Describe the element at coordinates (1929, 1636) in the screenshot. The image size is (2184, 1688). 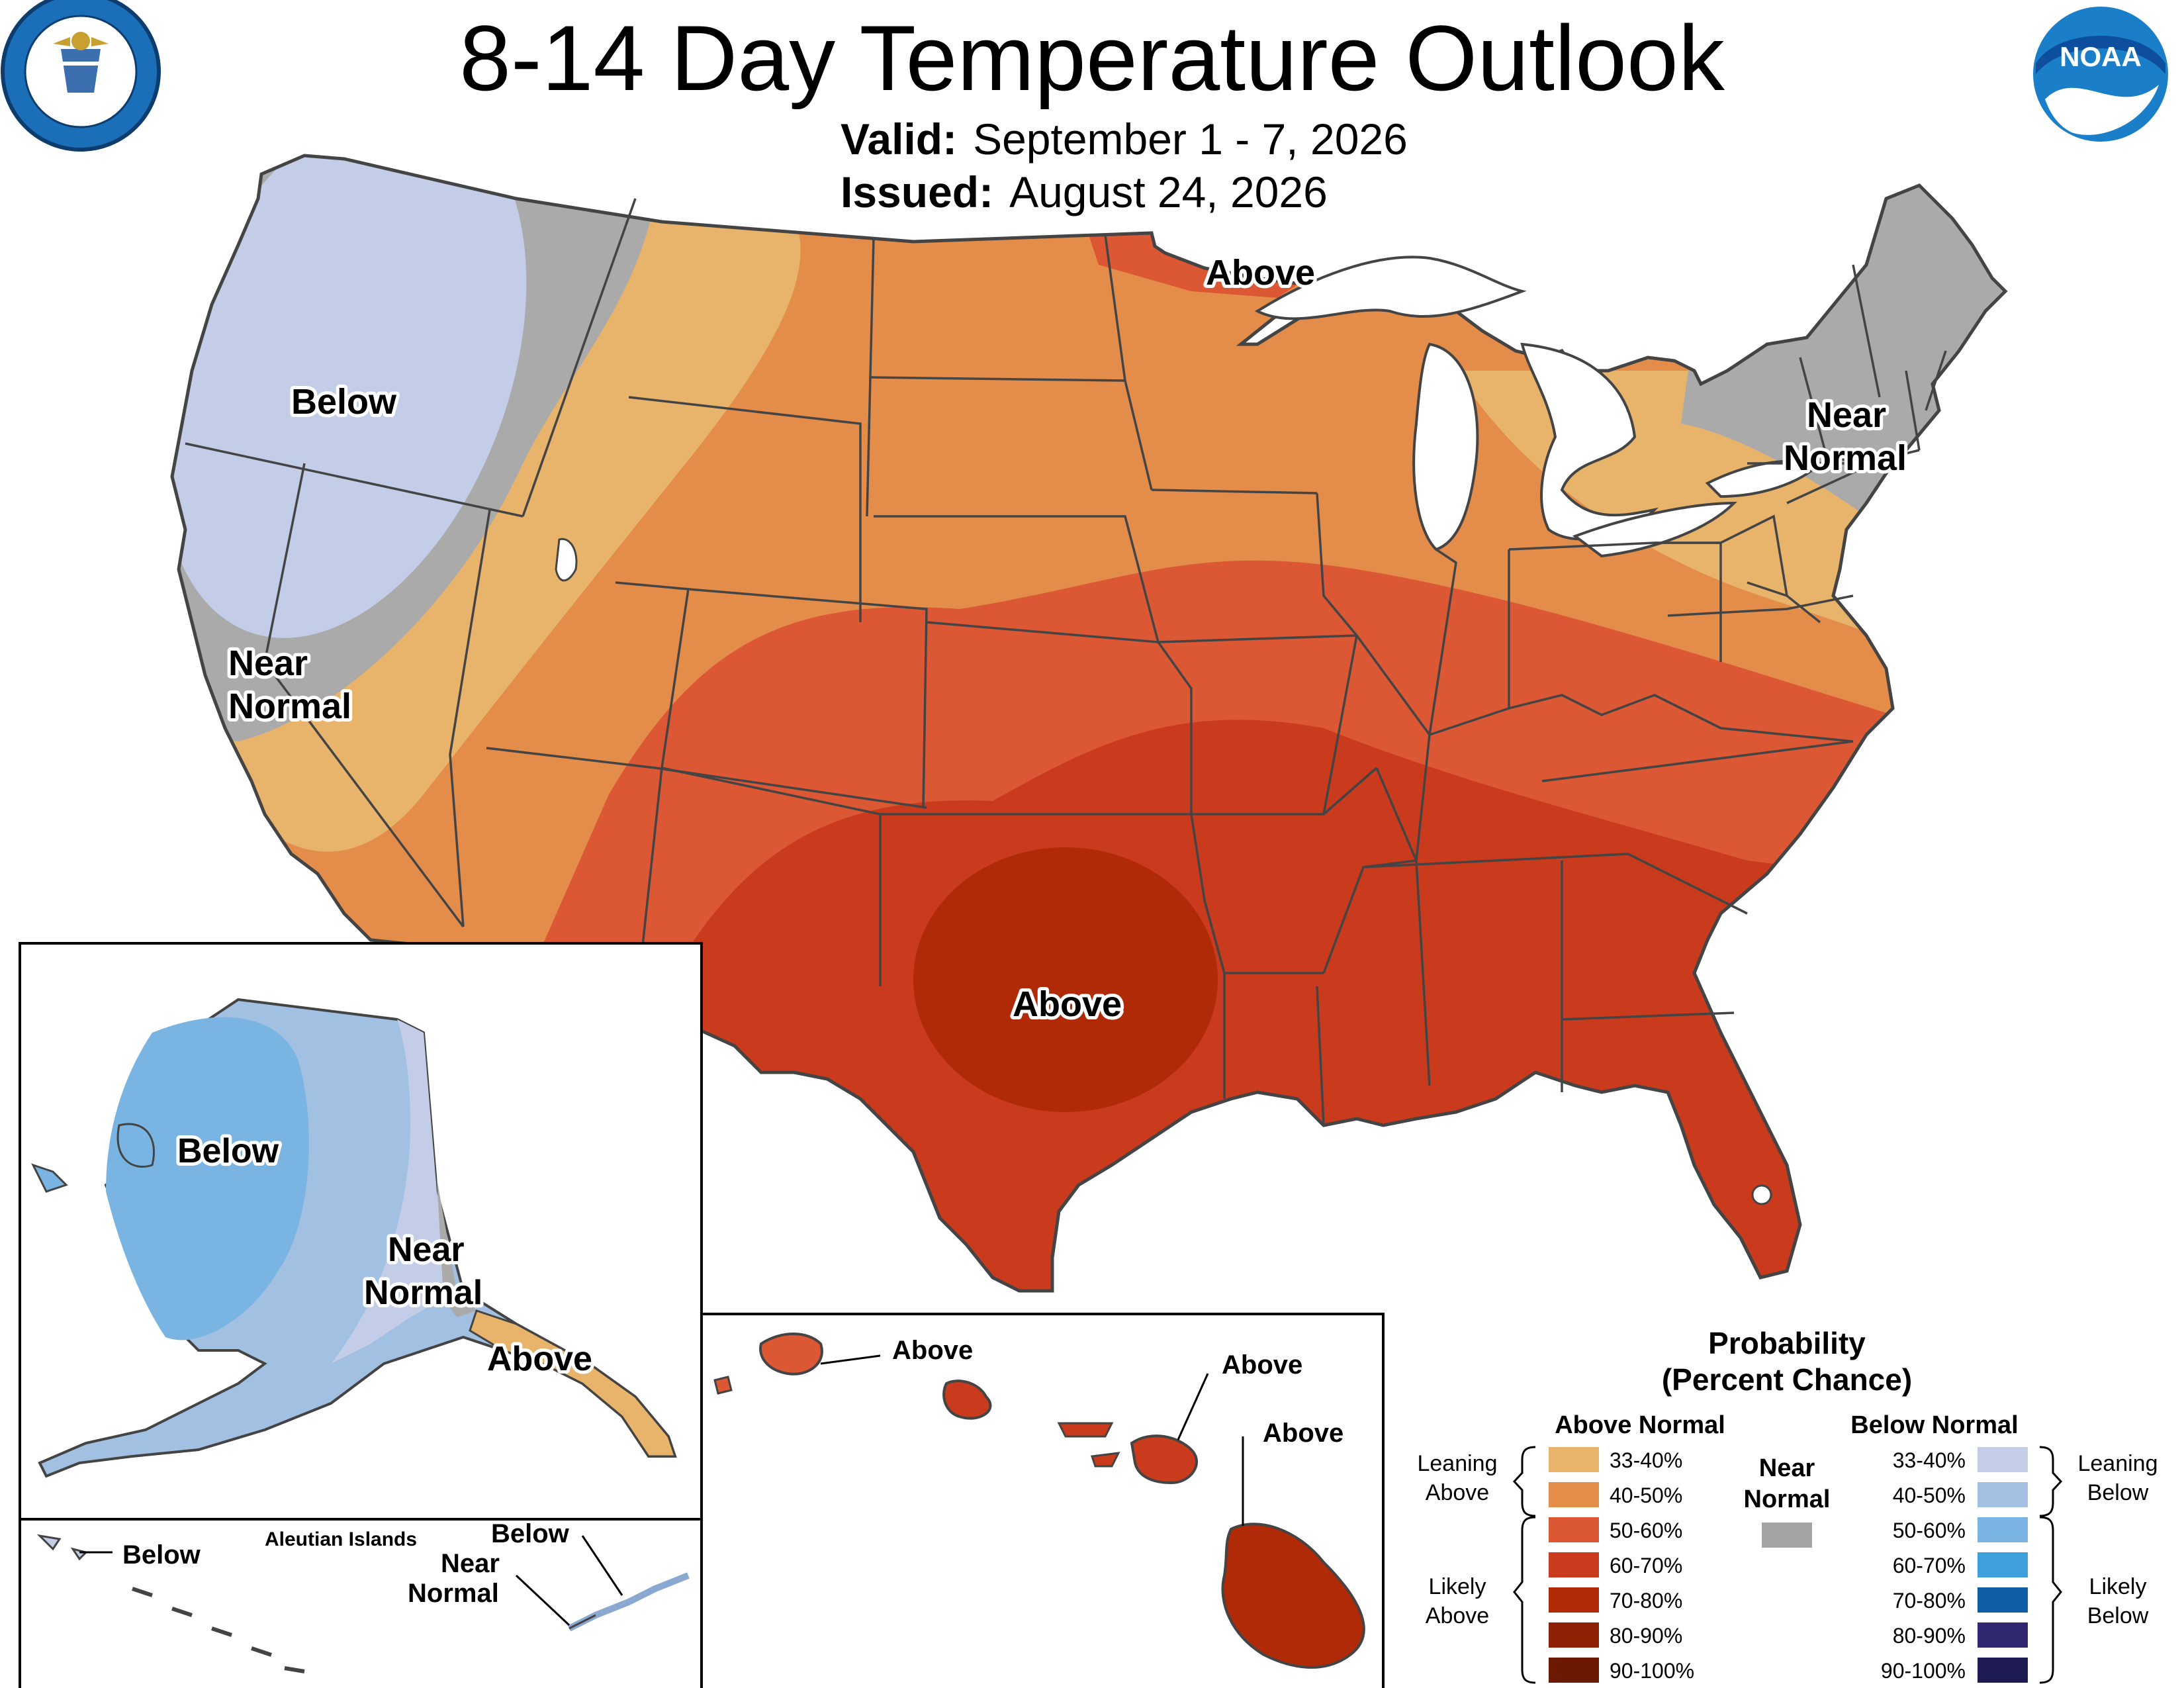
I see `below-label-5: 80-90%` at that location.